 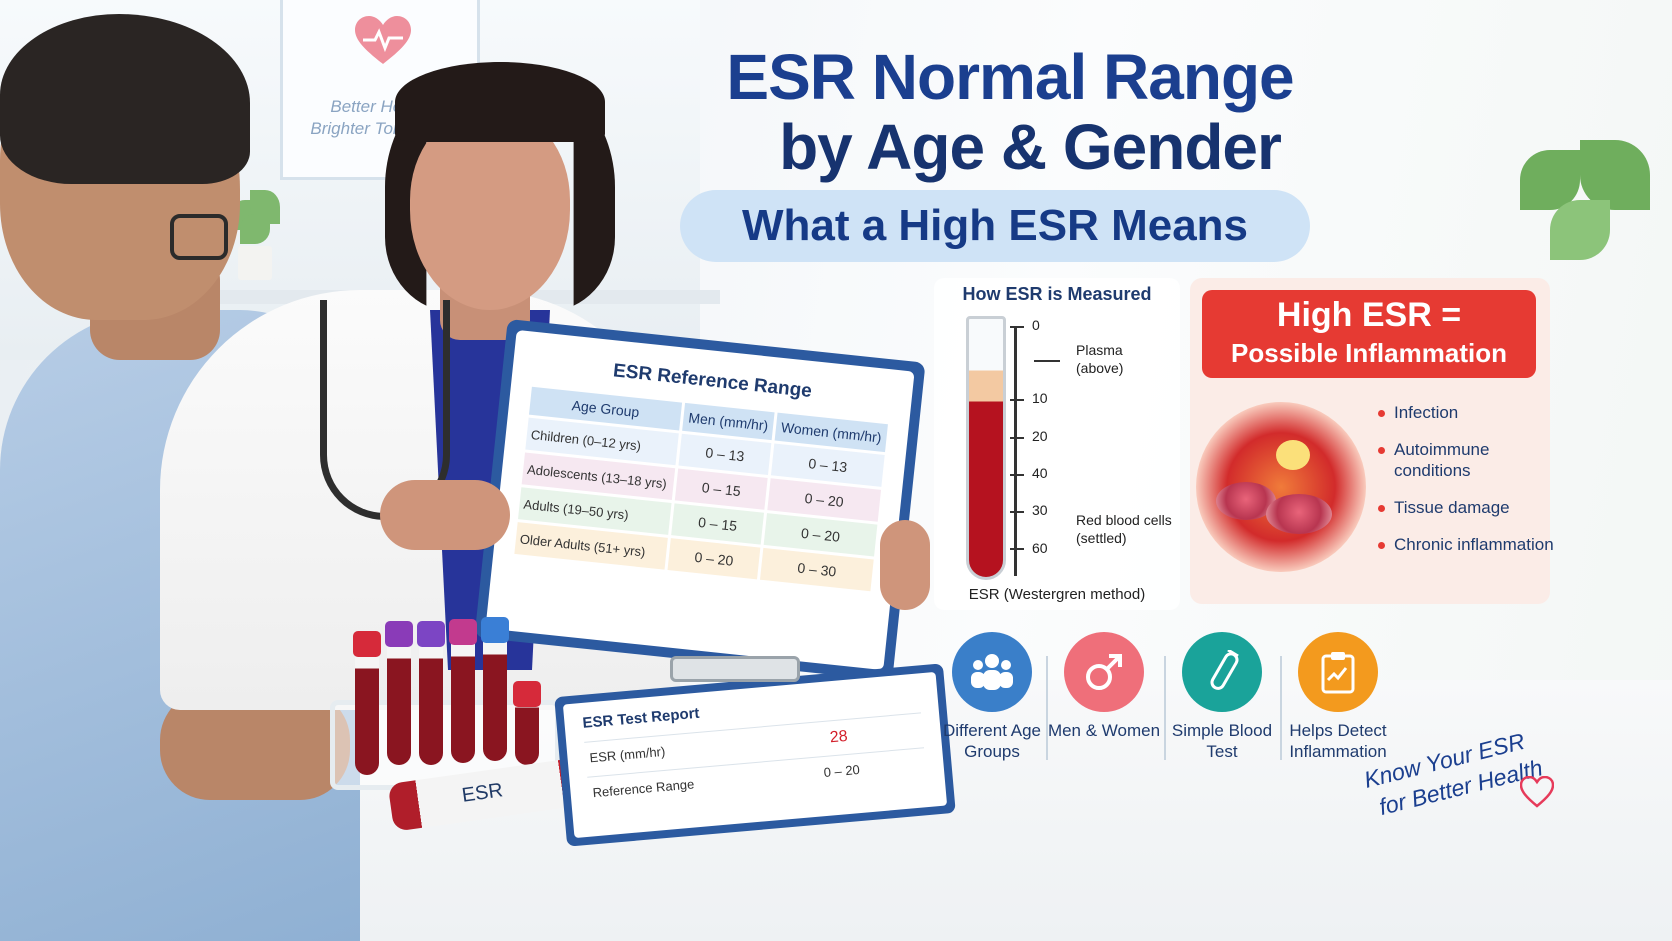 I want to click on doctor-face, so click(x=490, y=210).